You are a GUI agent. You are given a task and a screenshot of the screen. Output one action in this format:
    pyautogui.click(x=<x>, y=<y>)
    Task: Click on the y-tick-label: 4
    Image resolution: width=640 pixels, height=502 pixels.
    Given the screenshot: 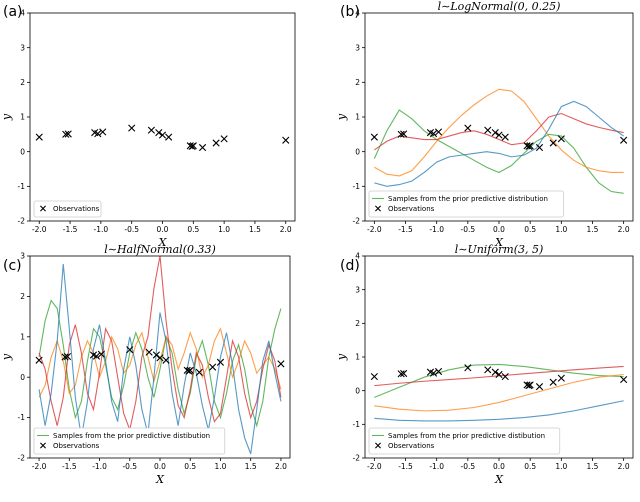 What is the action you would take?
    pyautogui.click(x=357, y=13)
    